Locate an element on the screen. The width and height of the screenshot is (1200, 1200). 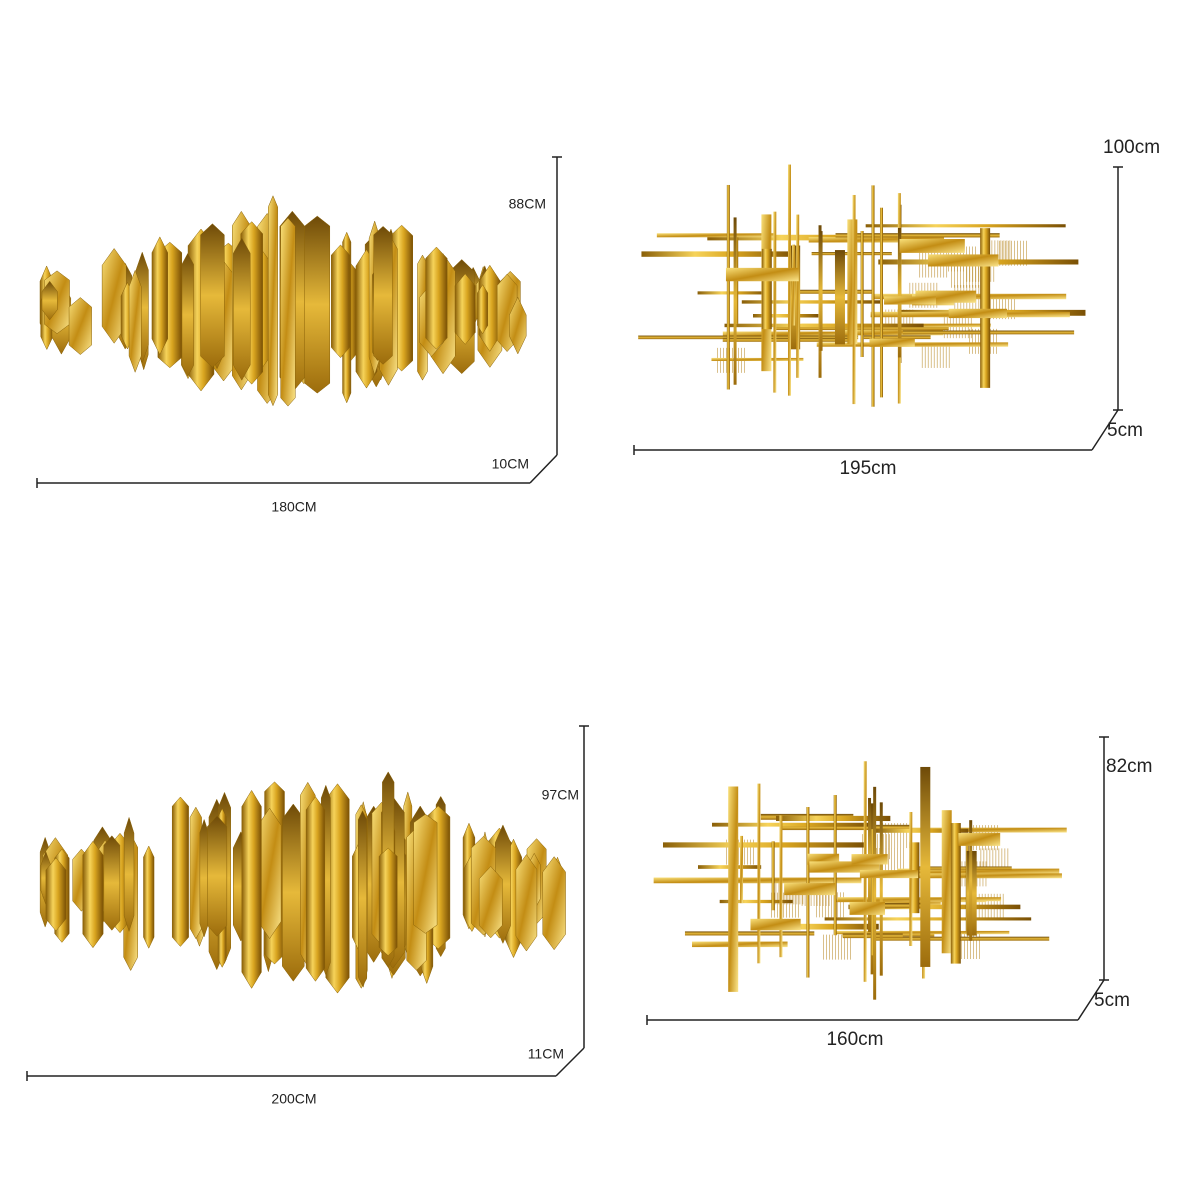
height-label: 82cm is located at coordinates (1129, 766).